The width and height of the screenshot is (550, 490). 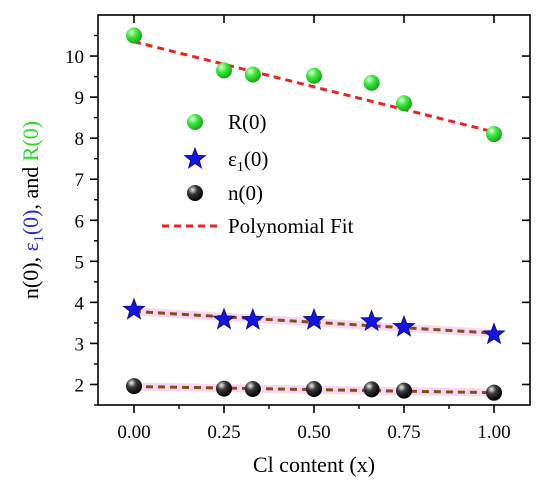 I want to click on y-axis-label-part: ε, so click(x=30, y=246).